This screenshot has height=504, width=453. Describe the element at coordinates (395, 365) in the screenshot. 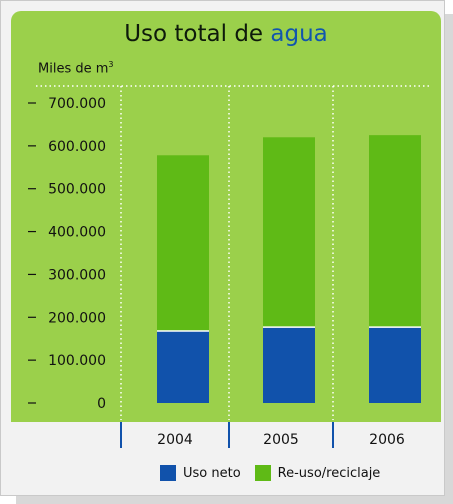

I see `bar-uso-neto-2006` at that location.